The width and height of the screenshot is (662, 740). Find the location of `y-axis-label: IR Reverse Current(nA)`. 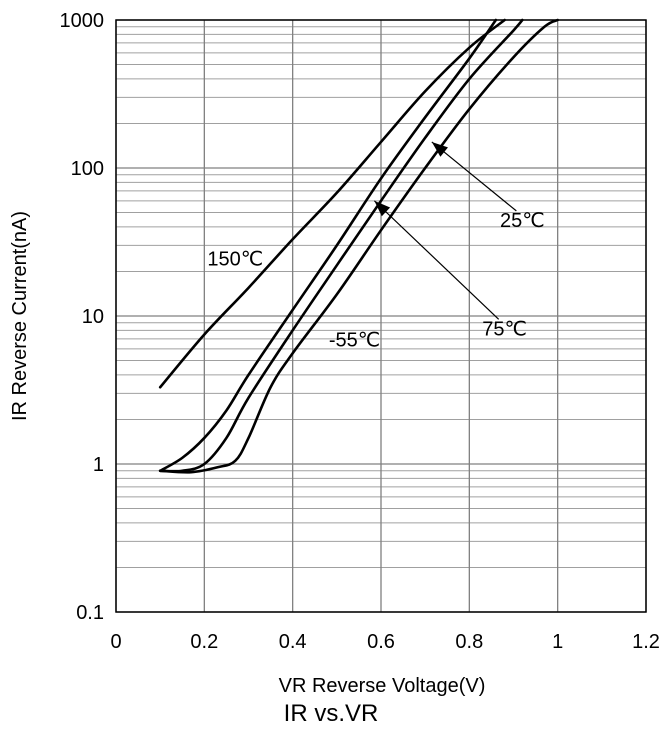

y-axis-label: IR Reverse Current(nA) is located at coordinates (20, 316).